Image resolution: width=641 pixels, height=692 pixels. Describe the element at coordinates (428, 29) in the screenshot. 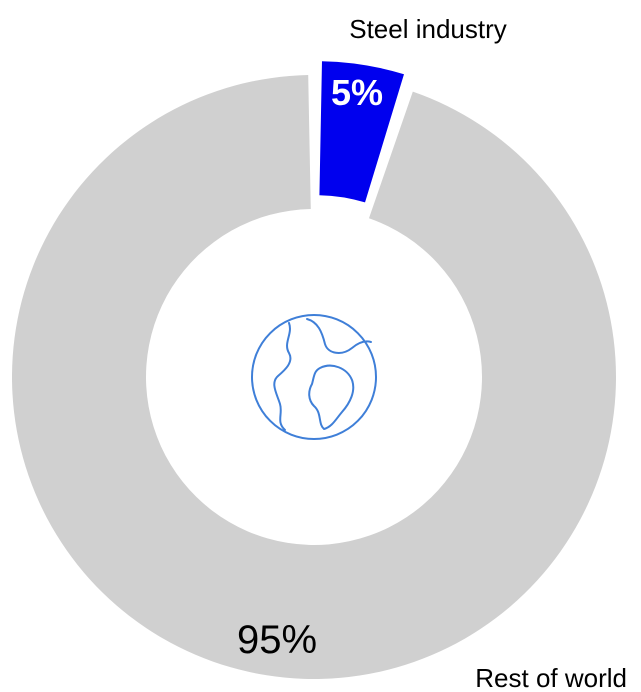

I see `slice-label-steel: Steel industry` at that location.